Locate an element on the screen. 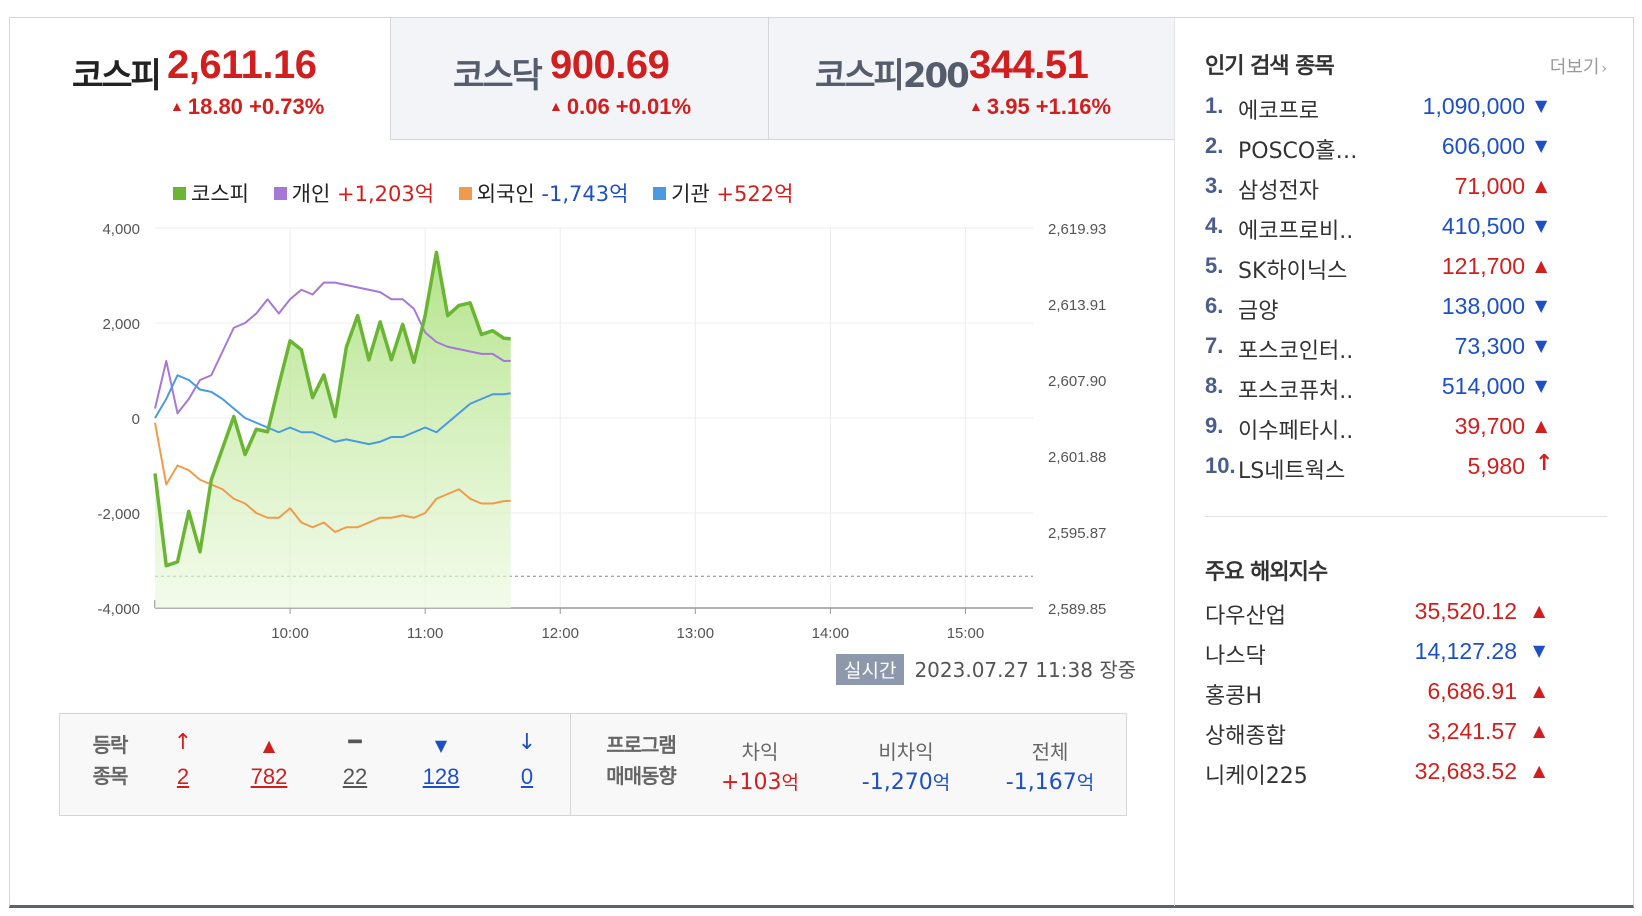 Image resolution: width=1642 pixels, height=916 pixels. overseas-index-item: 홍콩H 6,686.91 ▲ is located at coordinates (1375, 698).